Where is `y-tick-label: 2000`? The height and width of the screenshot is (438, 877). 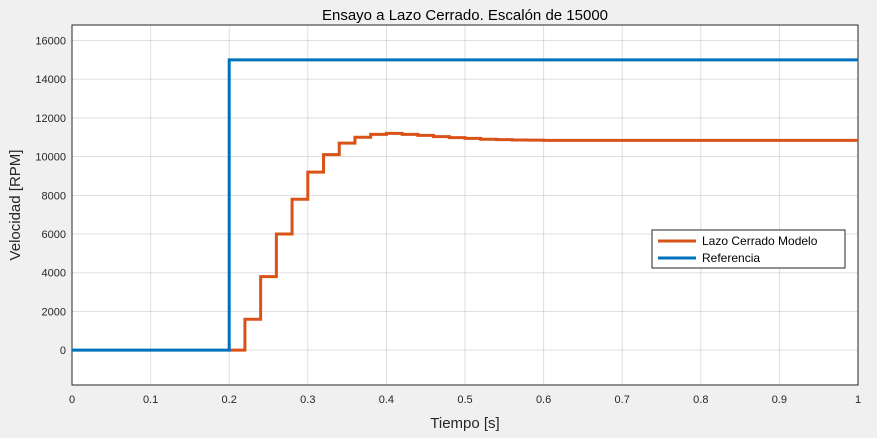 y-tick-label: 2000 is located at coordinates (54, 312).